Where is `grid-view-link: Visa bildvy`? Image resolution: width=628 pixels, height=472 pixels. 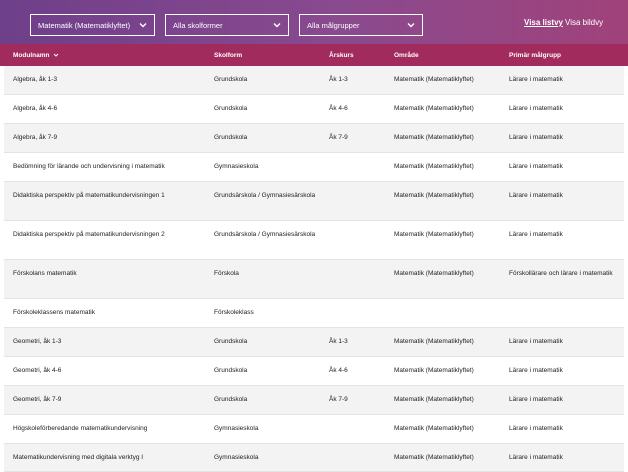
grid-view-link: Visa bildvy is located at coordinates (584, 22).